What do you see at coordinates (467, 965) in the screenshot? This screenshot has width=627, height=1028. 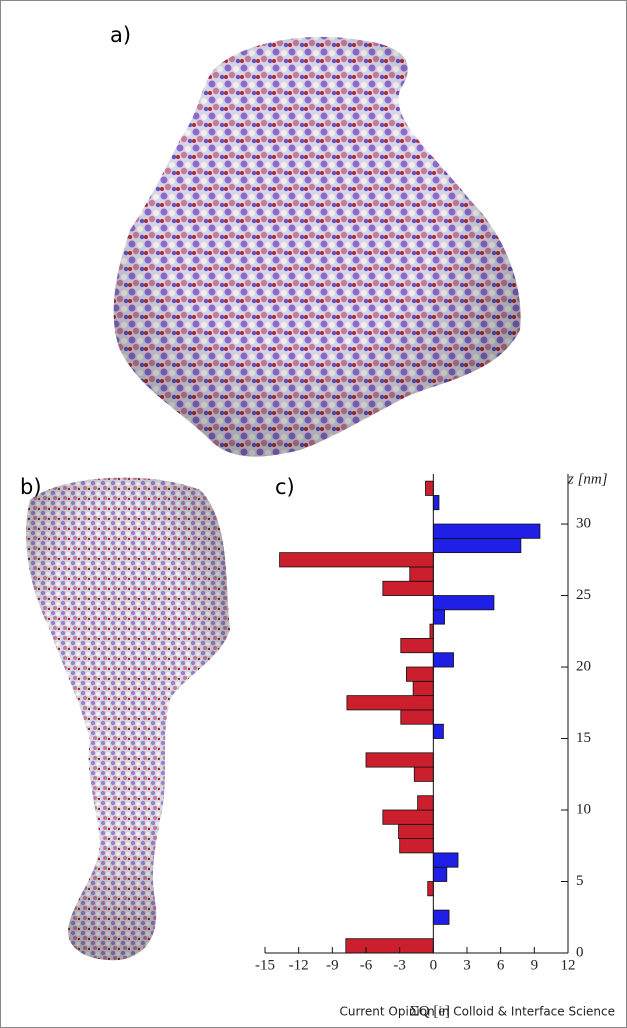 I see `x-tick-label: 3` at bounding box center [467, 965].